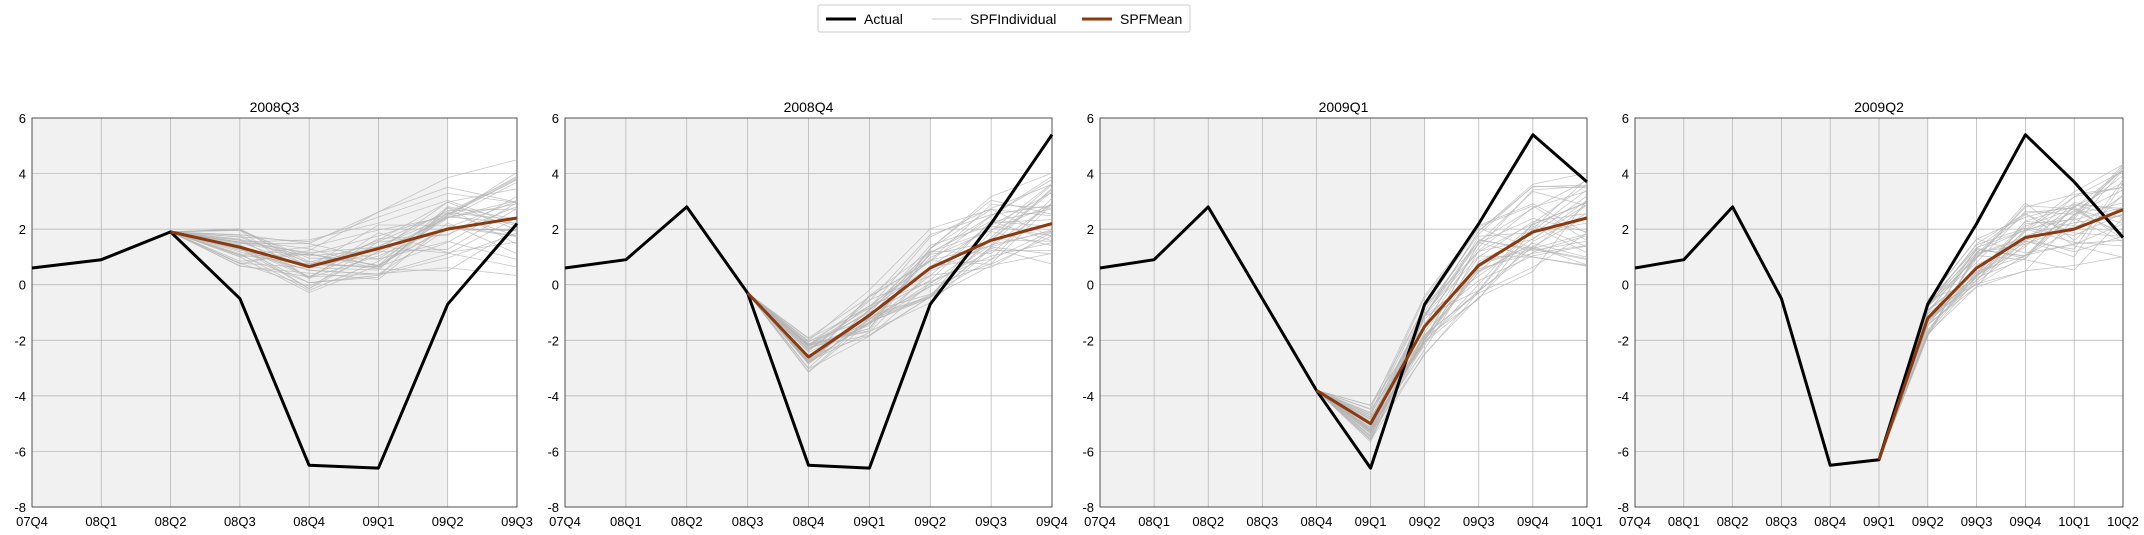 The image size is (2144, 535). Describe the element at coordinates (2123, 521) in the screenshot. I see `x-tick-label: 10Q2` at that location.